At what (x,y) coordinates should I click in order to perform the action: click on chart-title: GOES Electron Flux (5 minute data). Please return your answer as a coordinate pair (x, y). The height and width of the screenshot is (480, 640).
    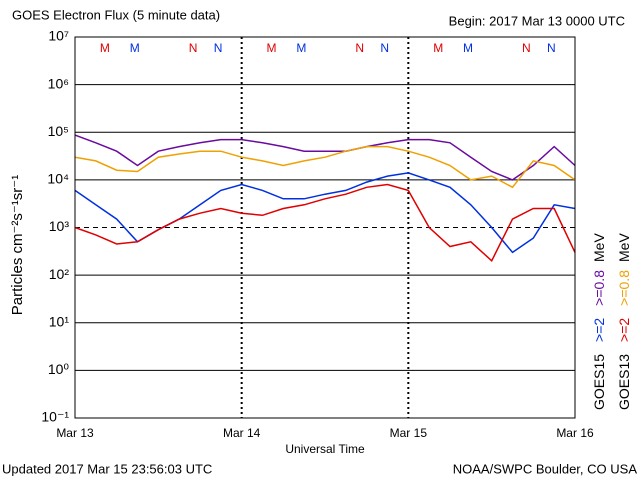
    Looking at the image, I should click on (116, 14).